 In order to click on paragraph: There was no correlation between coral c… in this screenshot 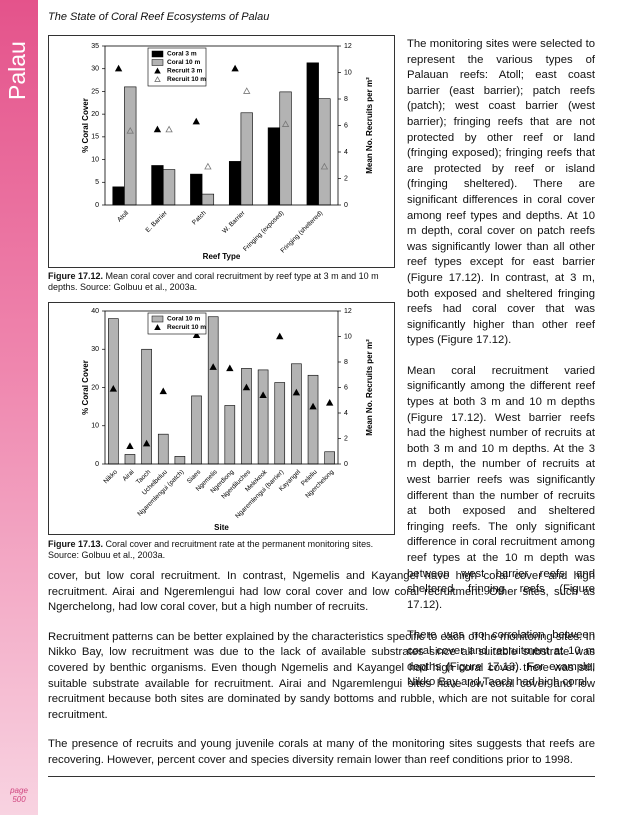, I will do `click(501, 659)`.